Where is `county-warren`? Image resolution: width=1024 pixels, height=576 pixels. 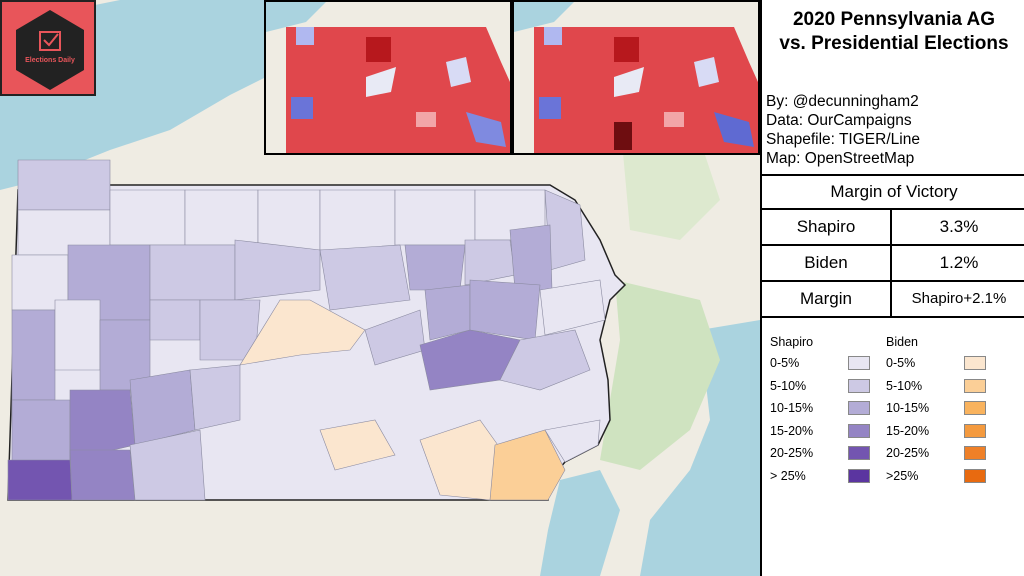
county-warren is located at coordinates (147, 217).